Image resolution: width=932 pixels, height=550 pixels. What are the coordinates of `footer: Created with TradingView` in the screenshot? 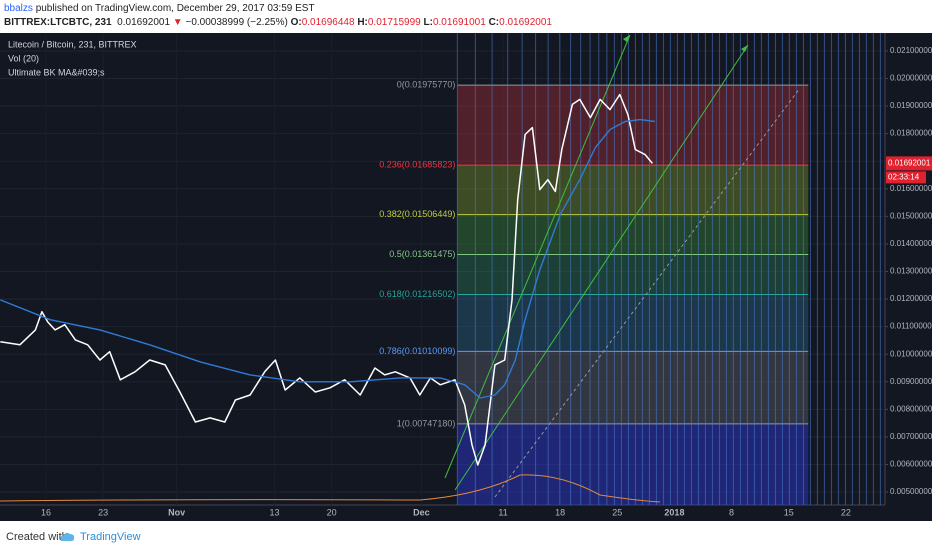 It's located at (466, 535).